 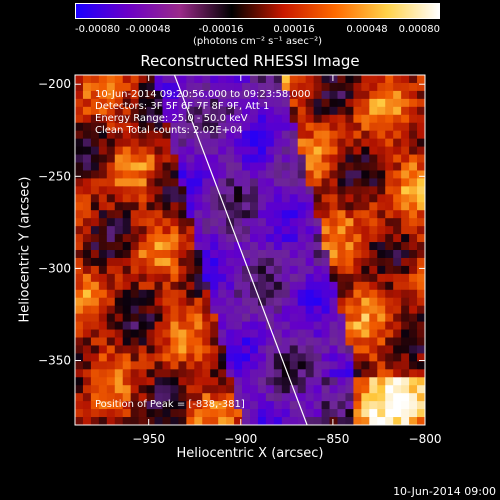 I want to click on y-tick-label: −350, so click(x=54, y=361).